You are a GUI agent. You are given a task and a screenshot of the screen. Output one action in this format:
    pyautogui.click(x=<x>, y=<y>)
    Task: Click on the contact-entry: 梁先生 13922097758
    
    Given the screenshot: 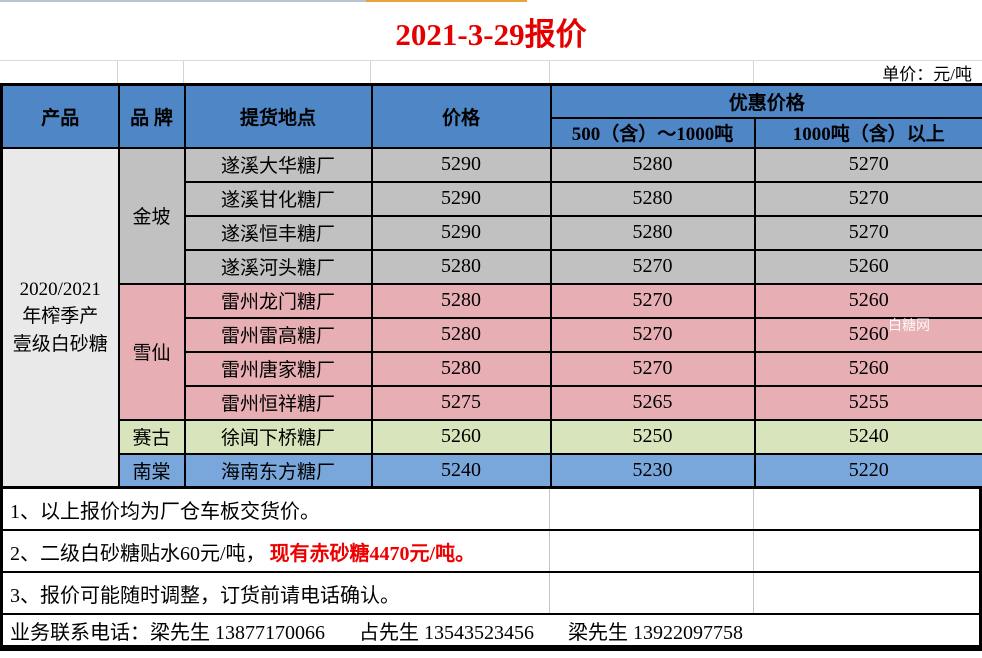 What is the action you would take?
    pyautogui.click(x=655, y=632)
    